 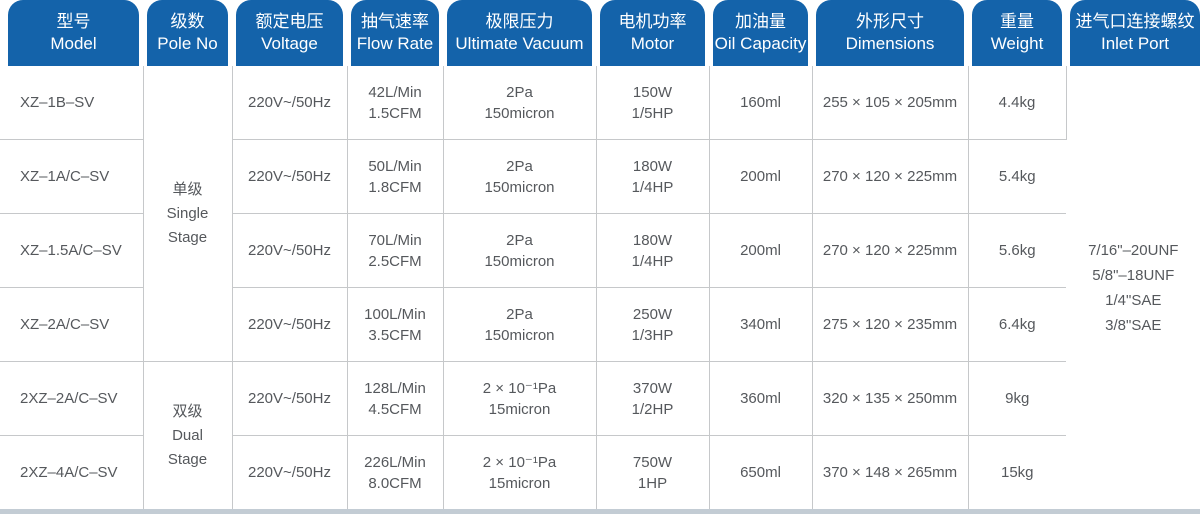 What do you see at coordinates (761, 398) in the screenshot?
I see `oil-capacity-cell: 360ml` at bounding box center [761, 398].